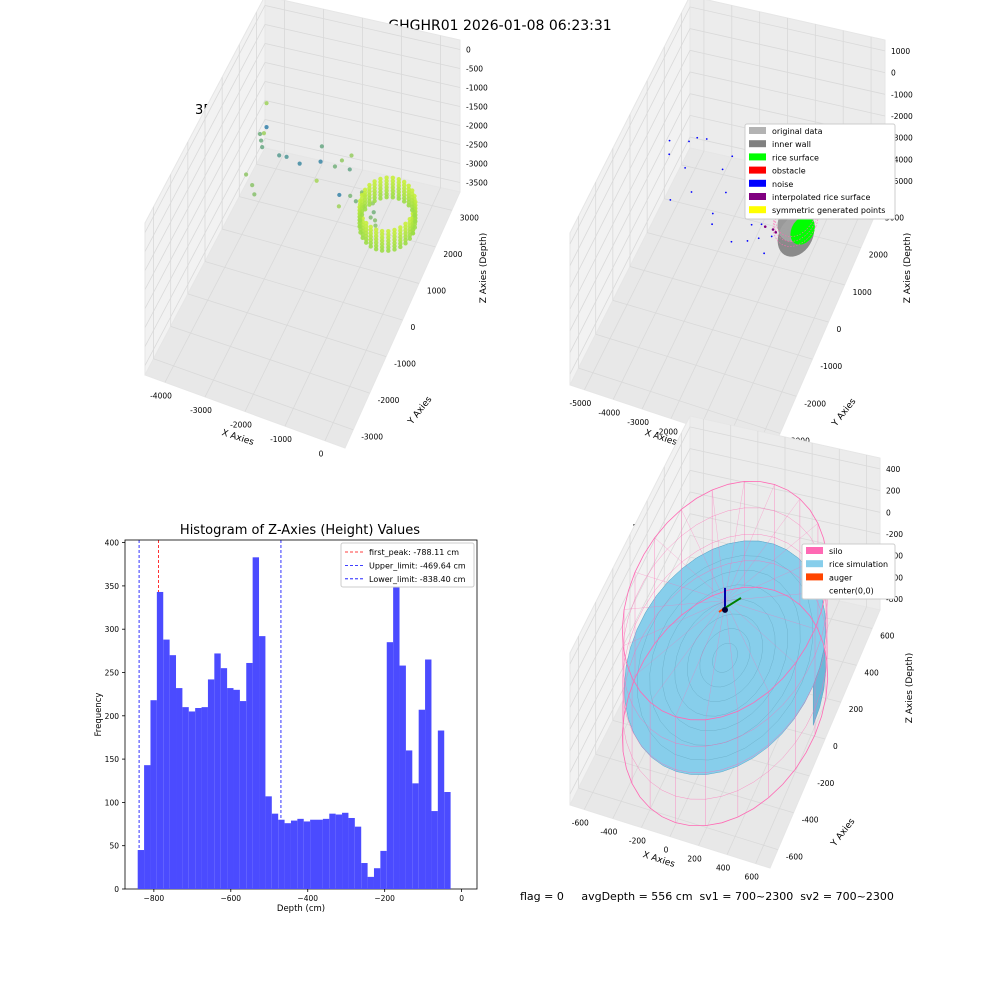 This screenshot has width=1000, height=1000. What do you see at coordinates (757, 196) in the screenshot?
I see `plot2-legend-swatch` at bounding box center [757, 196].